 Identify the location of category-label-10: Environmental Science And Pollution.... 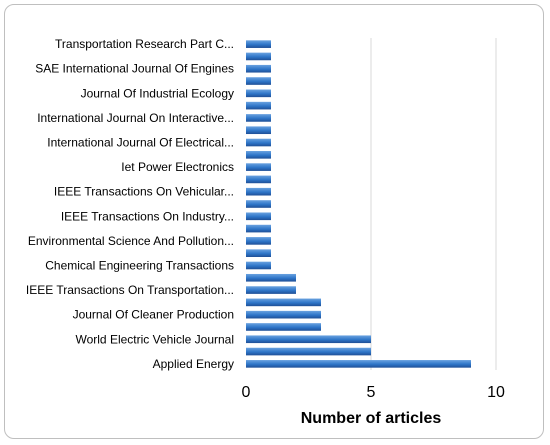
(131, 241).